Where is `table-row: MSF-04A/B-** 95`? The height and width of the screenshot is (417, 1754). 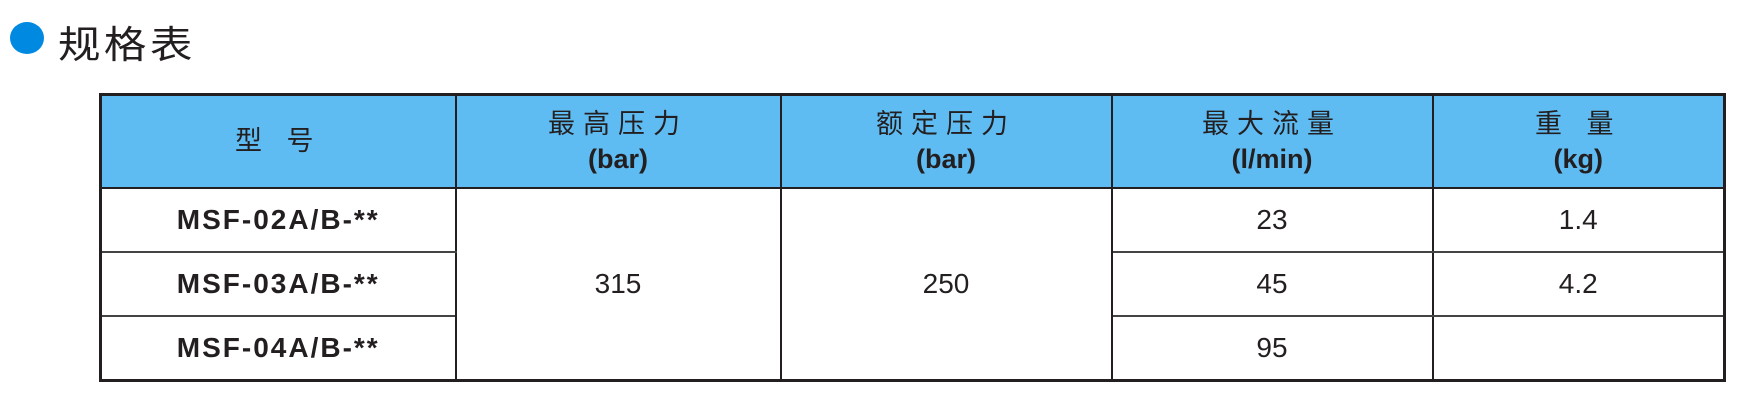
table-row: MSF-04A/B-** 95 is located at coordinates (912, 348).